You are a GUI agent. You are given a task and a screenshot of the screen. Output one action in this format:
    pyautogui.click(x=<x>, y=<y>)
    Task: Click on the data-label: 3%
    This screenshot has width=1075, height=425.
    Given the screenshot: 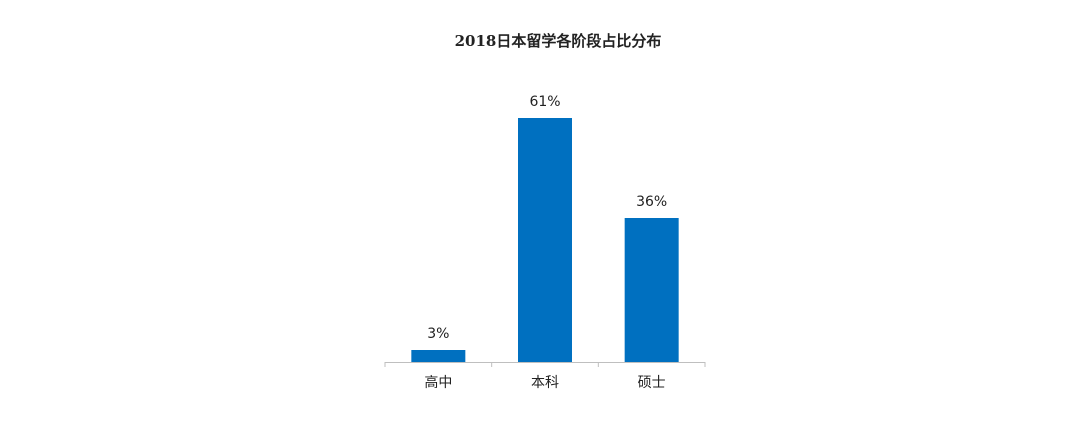 What is the action you would take?
    pyautogui.click(x=438, y=334)
    